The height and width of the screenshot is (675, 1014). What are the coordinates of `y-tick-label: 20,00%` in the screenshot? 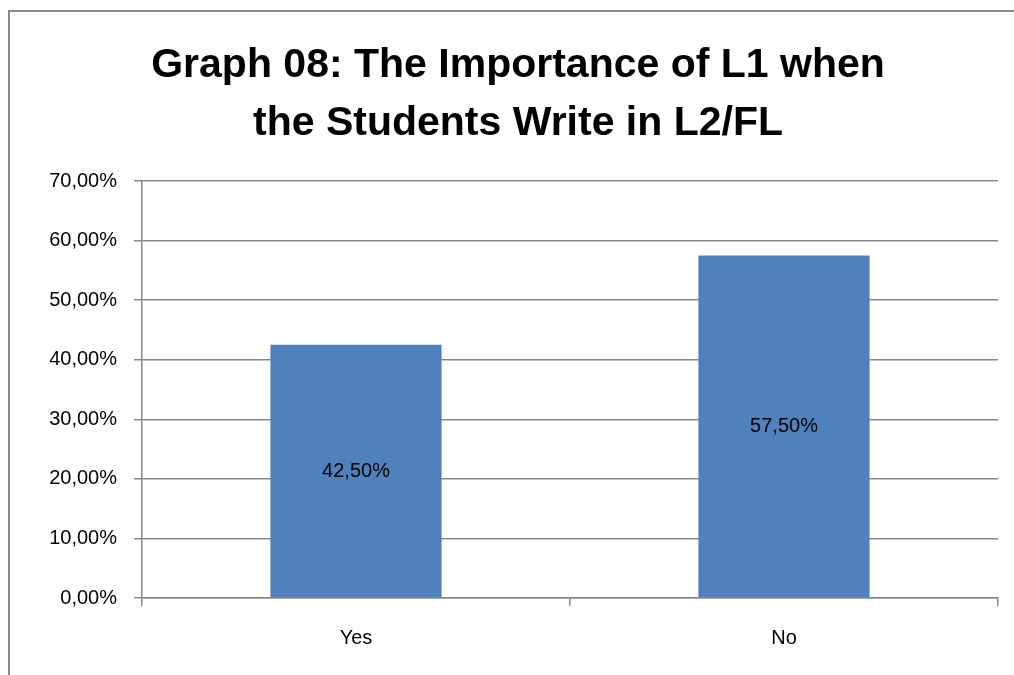 It's located at (83, 477).